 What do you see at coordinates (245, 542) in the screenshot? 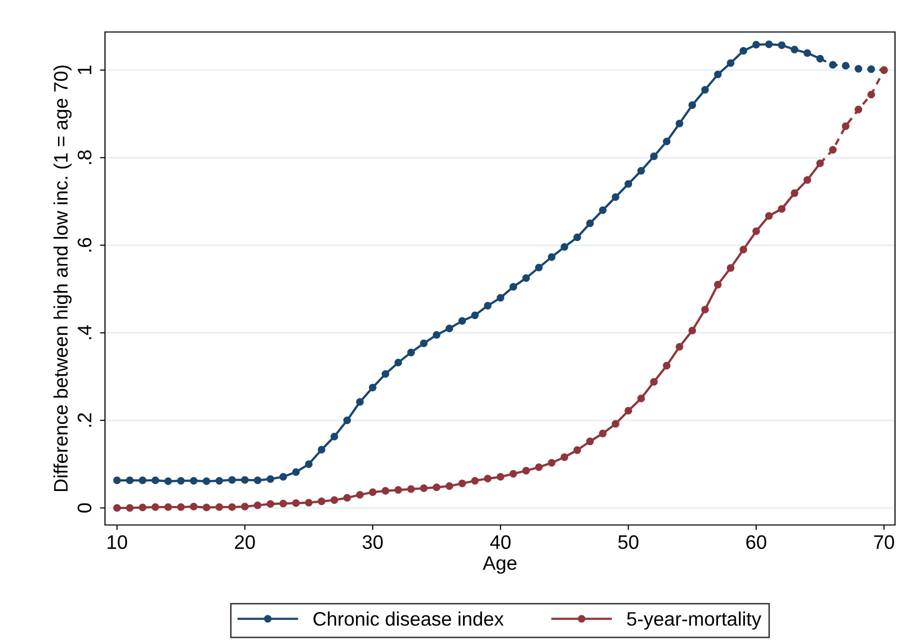
I see `x-tick-label: 20` at bounding box center [245, 542].